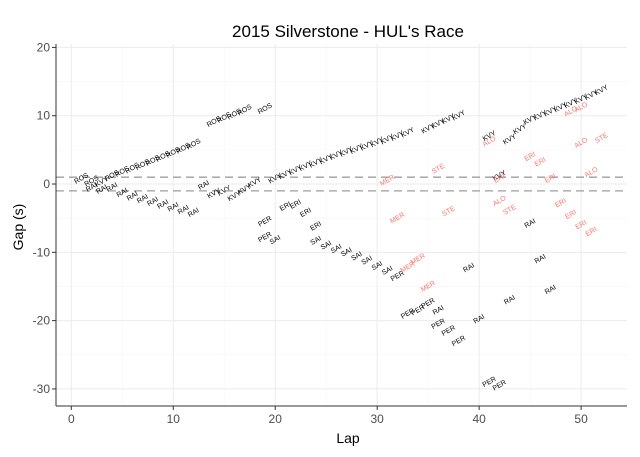  What do you see at coordinates (378, 419) in the screenshot?
I see `x-tick-label: 30` at bounding box center [378, 419].